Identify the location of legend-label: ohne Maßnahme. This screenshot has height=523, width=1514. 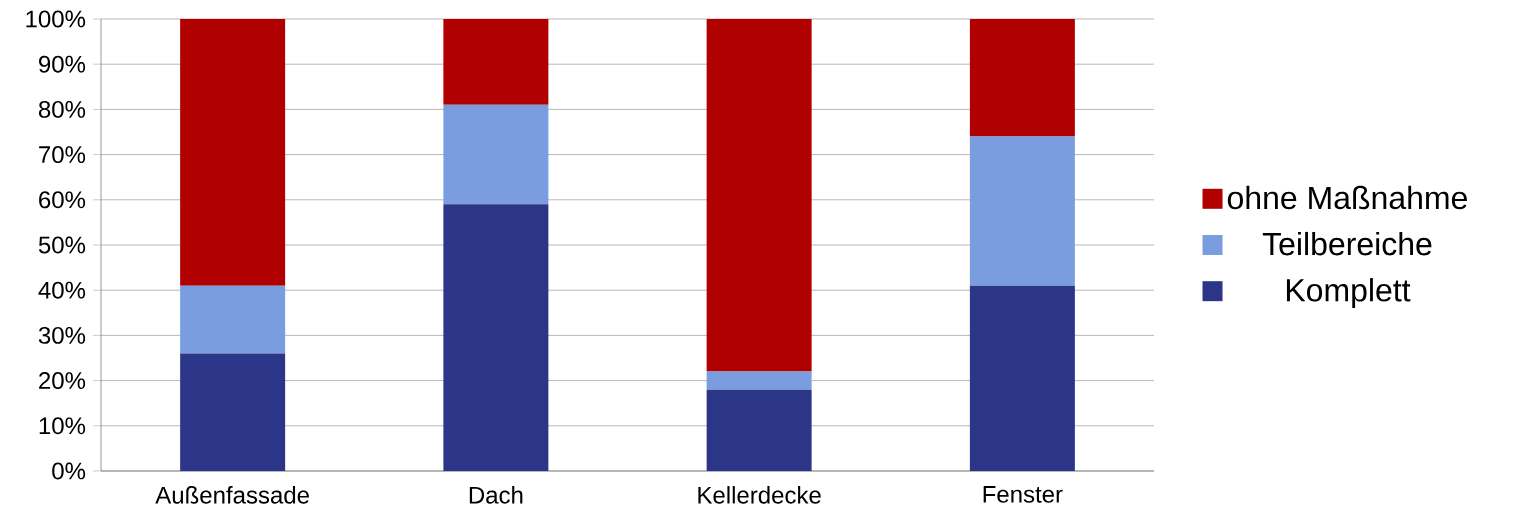
(1347, 197).